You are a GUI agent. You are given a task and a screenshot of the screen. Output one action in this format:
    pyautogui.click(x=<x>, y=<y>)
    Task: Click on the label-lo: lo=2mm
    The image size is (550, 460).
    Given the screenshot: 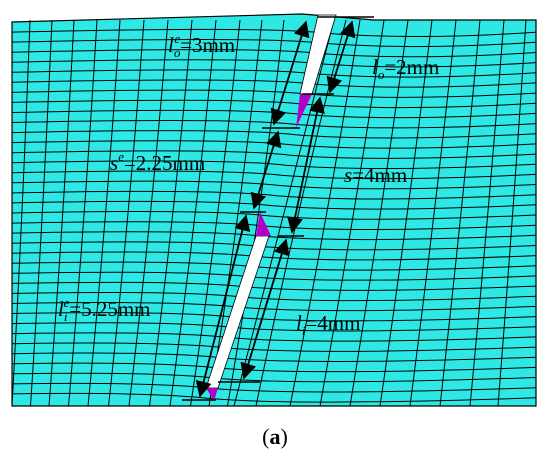 What is the action you would take?
    pyautogui.click(x=405, y=68)
    